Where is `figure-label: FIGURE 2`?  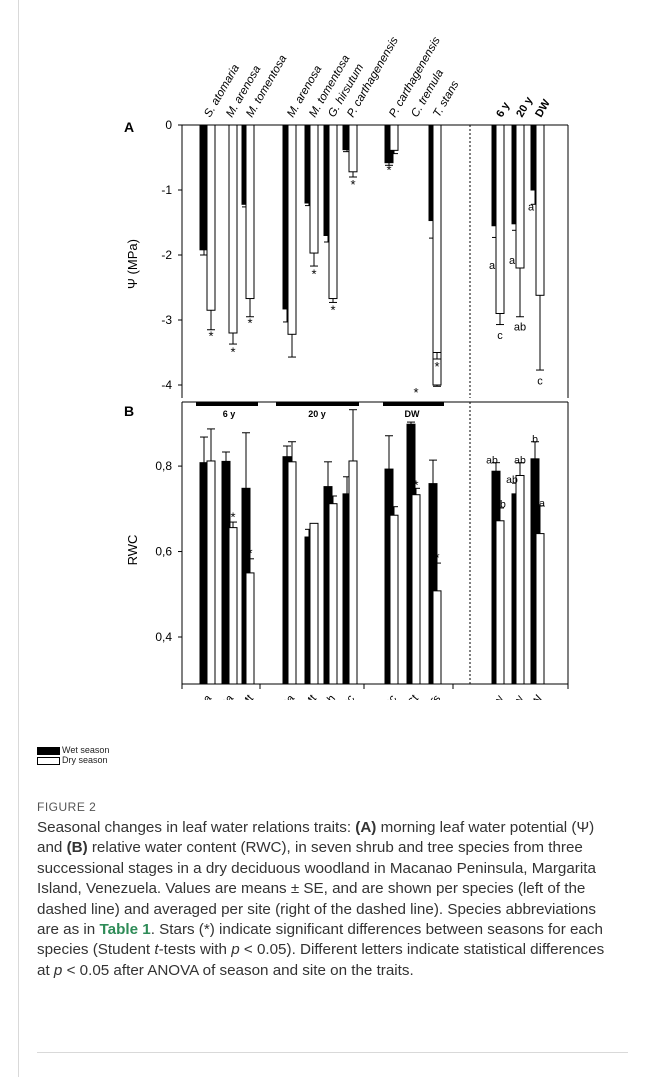 figure-label: FIGURE 2 is located at coordinates (67, 807).